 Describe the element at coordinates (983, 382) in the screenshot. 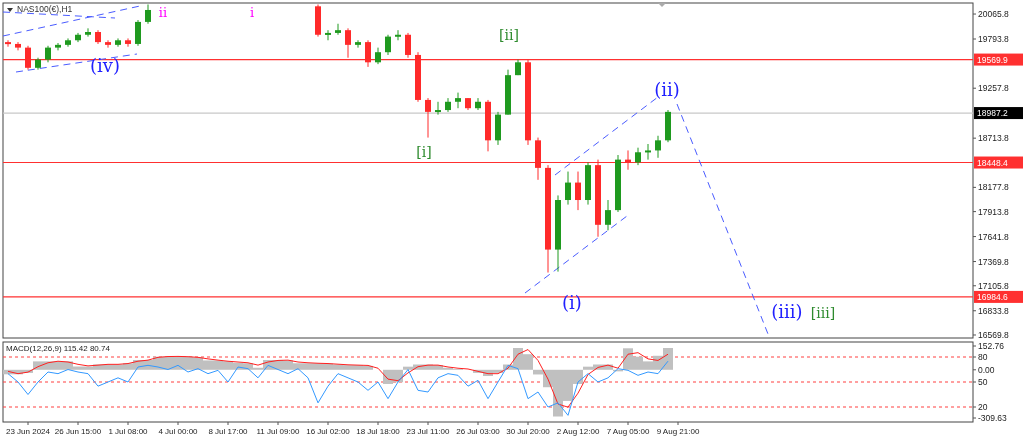

I see `y2-tick-label: 50` at that location.